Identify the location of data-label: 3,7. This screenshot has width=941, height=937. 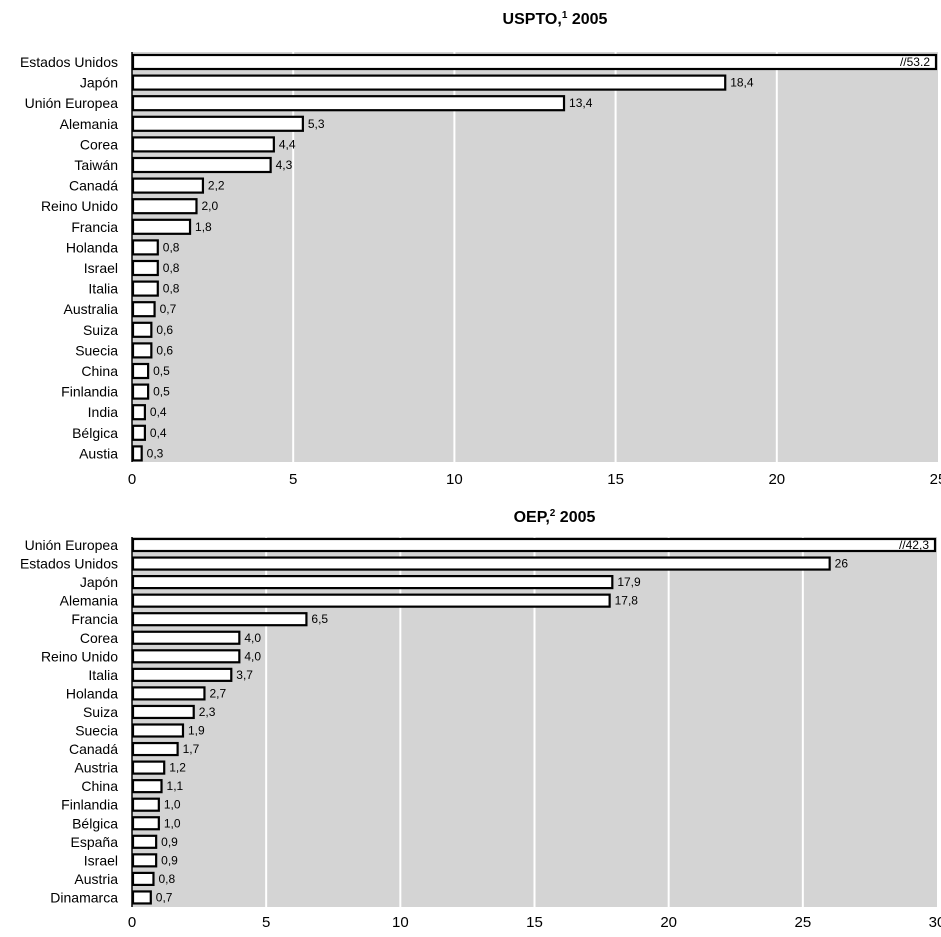
(244, 675).